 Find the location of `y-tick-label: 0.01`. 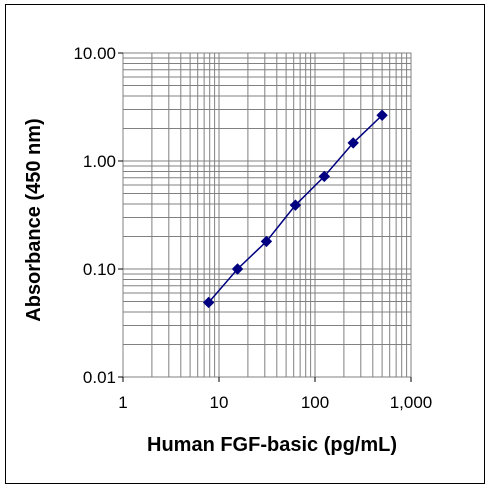

y-tick-label: 0.01 is located at coordinates (99, 377).